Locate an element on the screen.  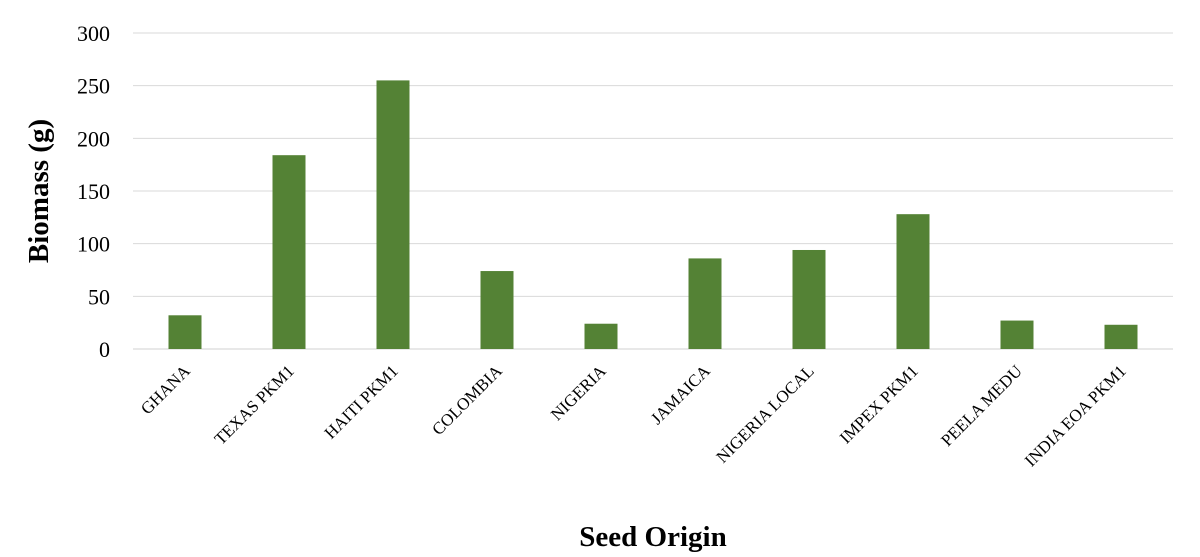
bar-nigeria is located at coordinates (601, 336).